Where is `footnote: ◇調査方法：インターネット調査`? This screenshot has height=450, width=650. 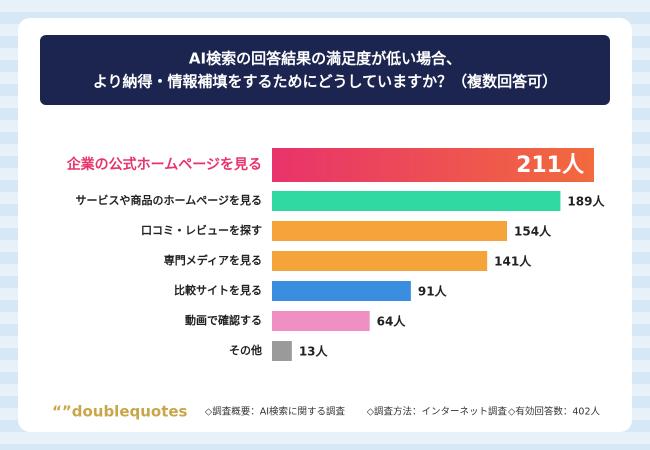 footnote: ◇調査方法：インターネット調査 is located at coordinates (437, 412).